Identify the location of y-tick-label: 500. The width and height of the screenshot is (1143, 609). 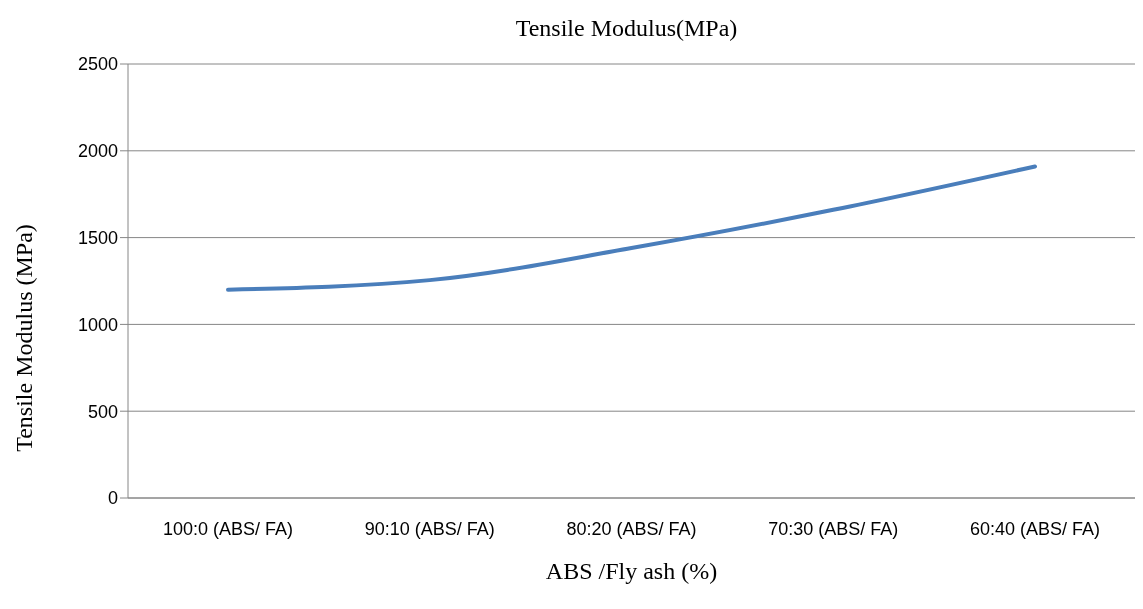
(102, 411).